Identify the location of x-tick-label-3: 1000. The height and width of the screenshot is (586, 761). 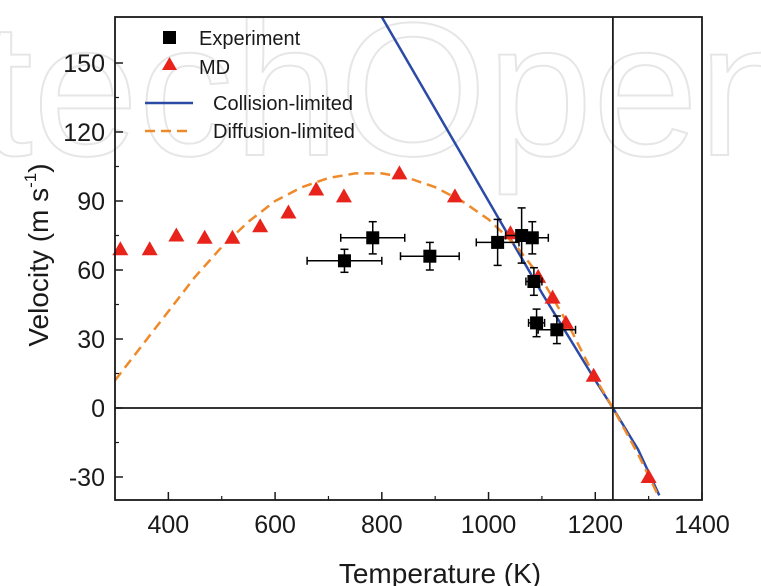
(489, 525).